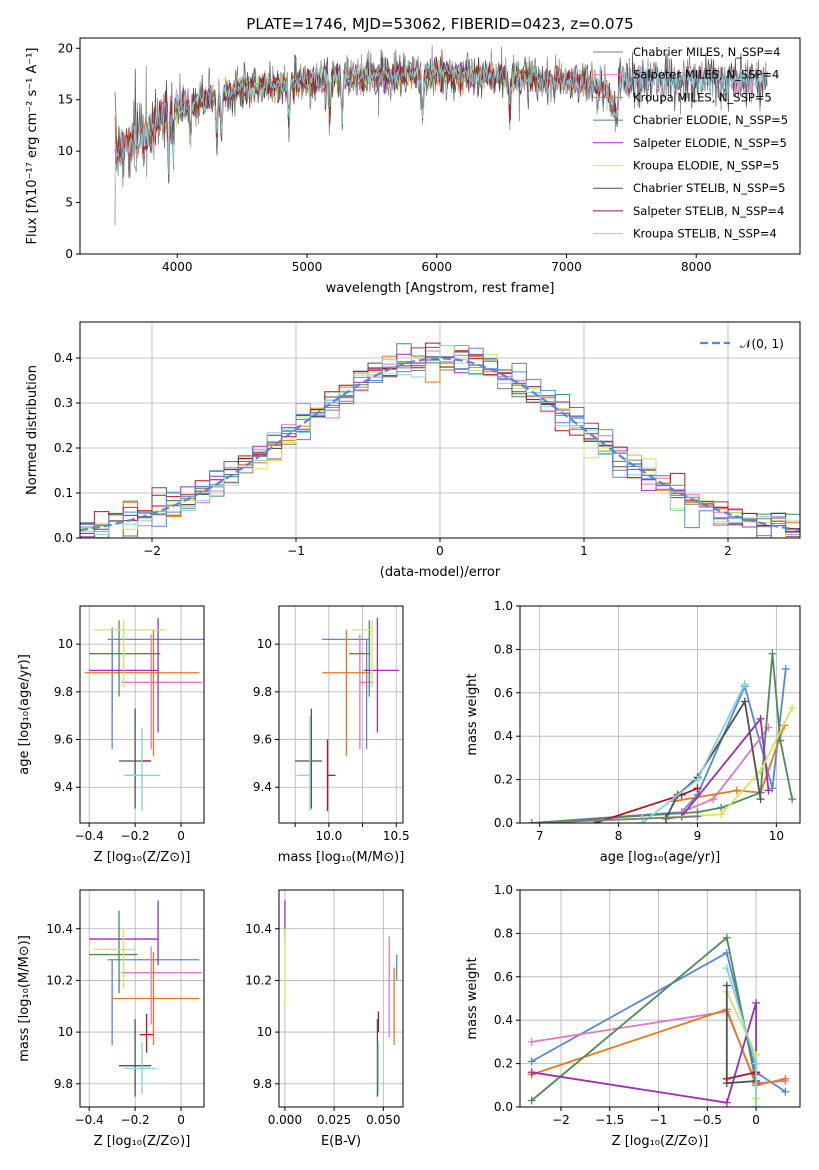 The height and width of the screenshot is (1170, 819). Describe the element at coordinates (776, 836) in the screenshot. I see `x-tick-label: 10` at that location.